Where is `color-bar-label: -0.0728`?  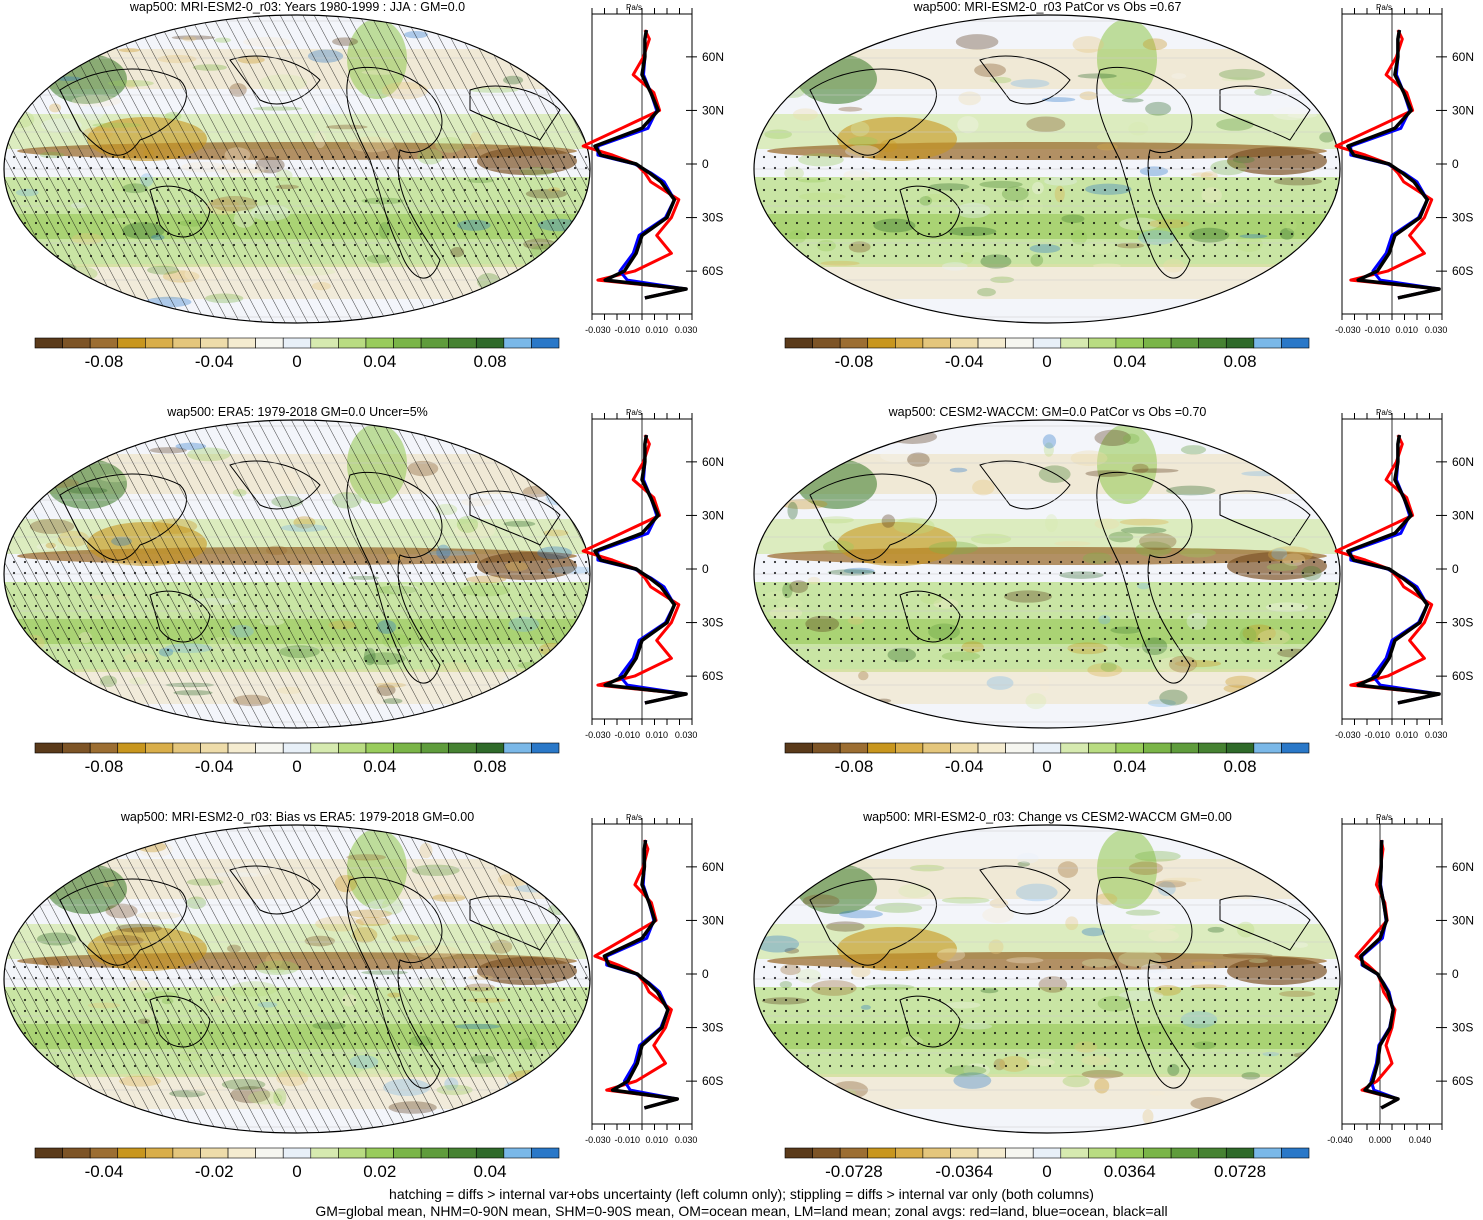
color-bar-label: -0.0728 is located at coordinates (854, 1171).